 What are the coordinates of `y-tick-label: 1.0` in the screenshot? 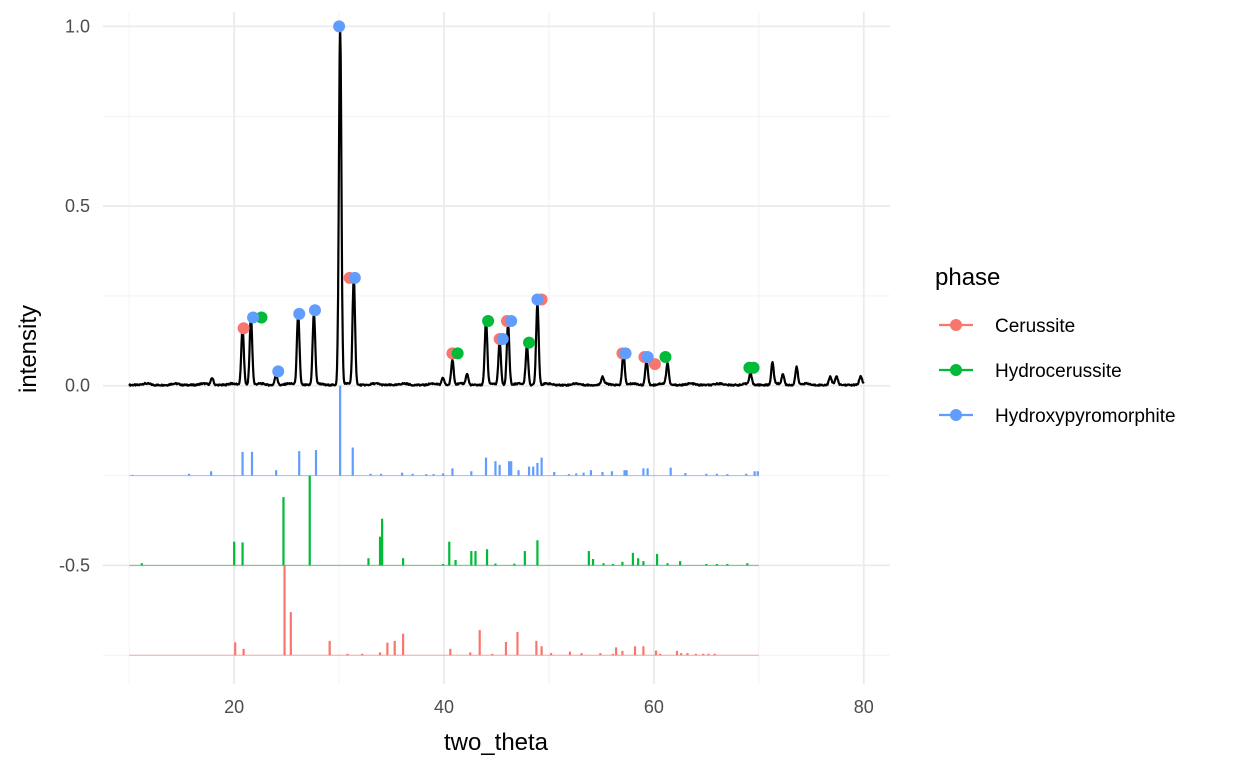 It's located at (77, 26).